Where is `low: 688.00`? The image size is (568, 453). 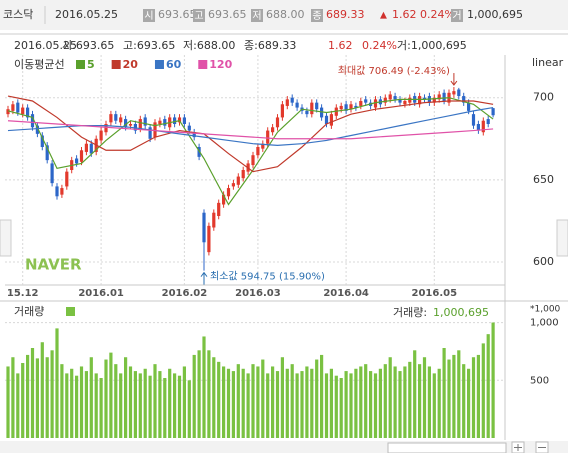 low: 688.00 is located at coordinates (285, 14).